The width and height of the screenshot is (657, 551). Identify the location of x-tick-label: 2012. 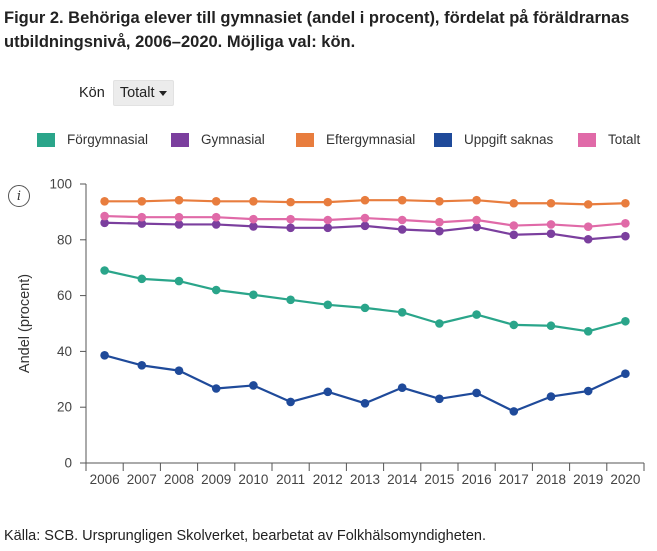
(328, 479).